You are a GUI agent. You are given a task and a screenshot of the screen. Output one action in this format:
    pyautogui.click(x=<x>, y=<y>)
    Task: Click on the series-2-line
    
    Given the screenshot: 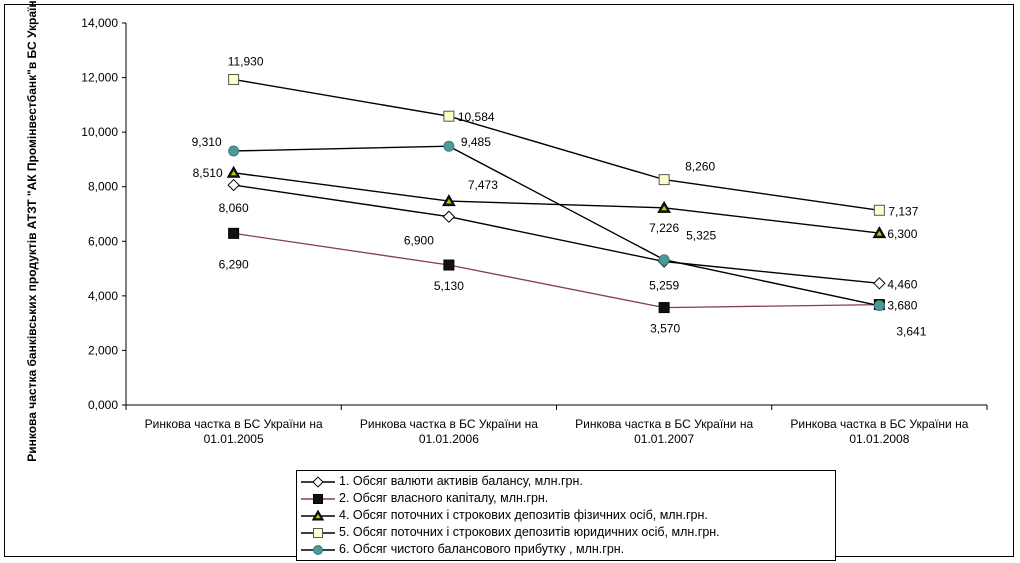 What is the action you would take?
    pyautogui.click(x=556, y=270)
    